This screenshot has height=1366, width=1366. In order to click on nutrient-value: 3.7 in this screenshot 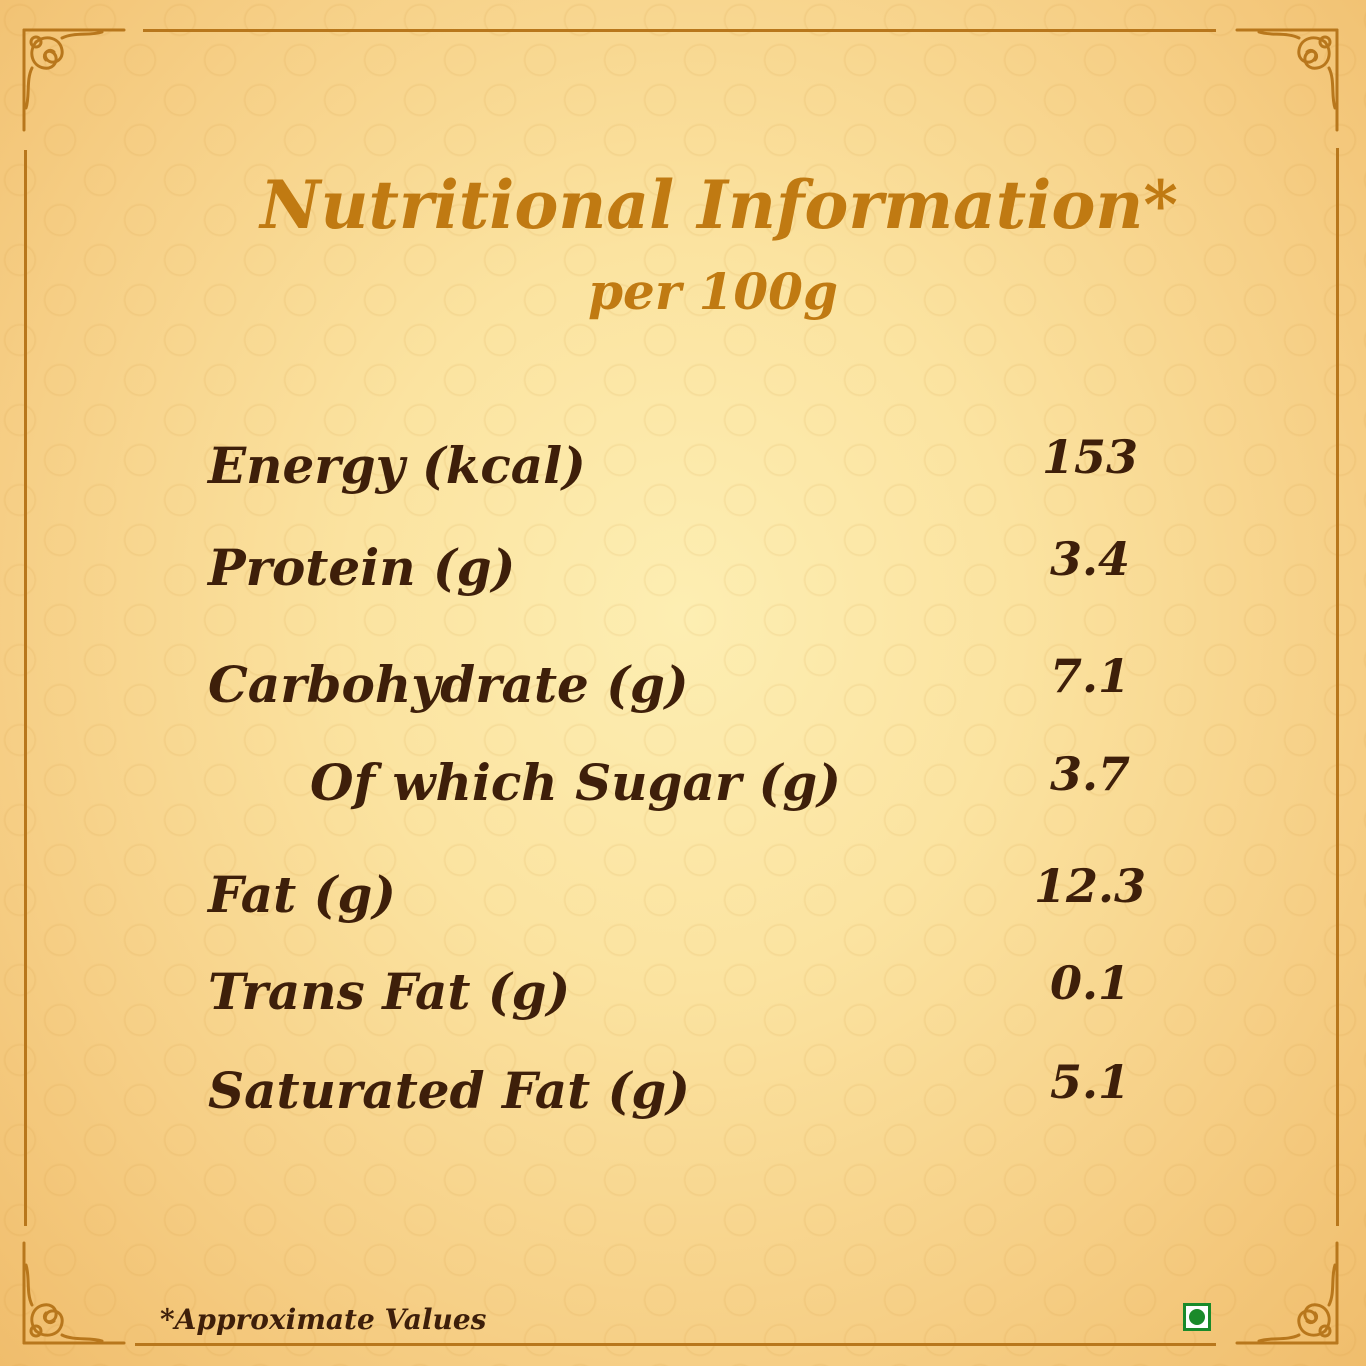, I will do `click(1090, 774)`.